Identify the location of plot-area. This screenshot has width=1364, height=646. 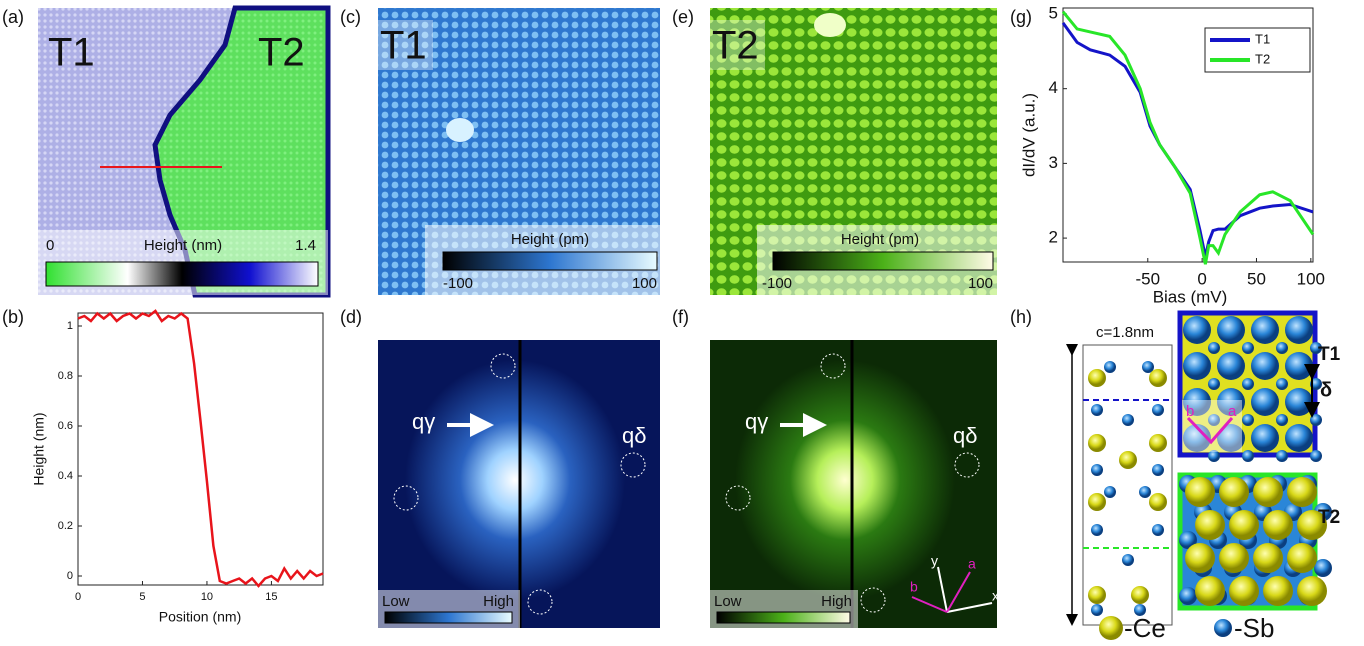
(1188, 135).